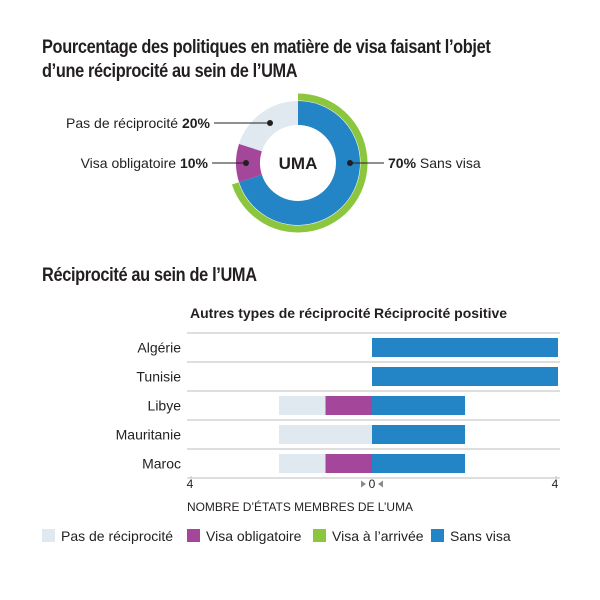 Image resolution: width=600 pixels, height=600 pixels. I want to click on bar-chart-title: Réciprocité au sein de l’UMA, so click(149, 275).